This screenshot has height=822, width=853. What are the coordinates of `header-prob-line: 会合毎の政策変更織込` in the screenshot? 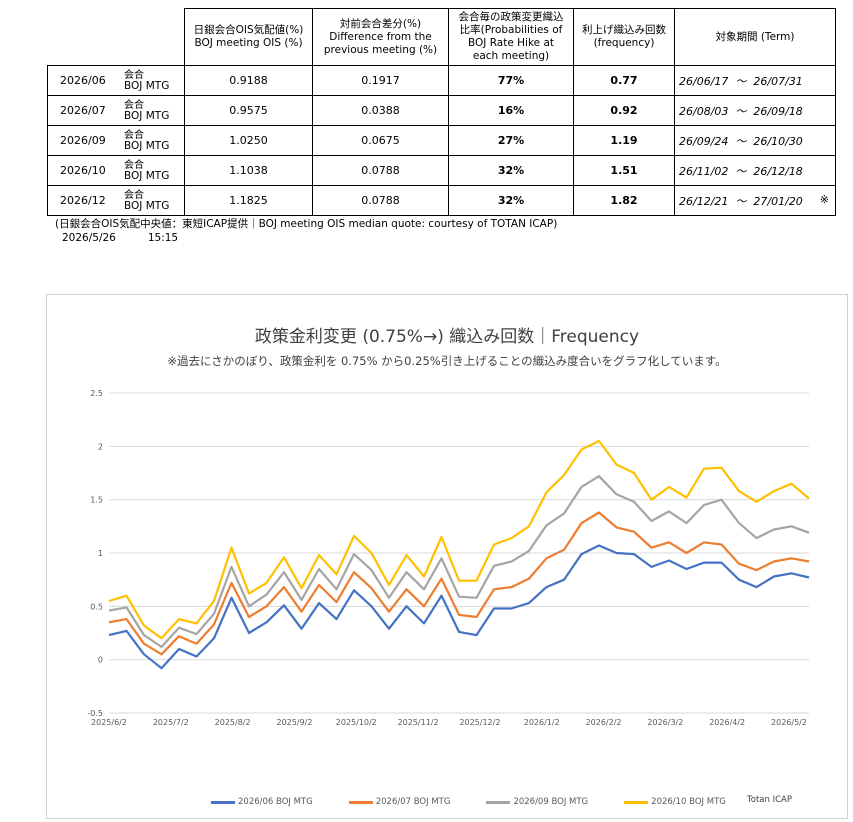 It's located at (511, 17).